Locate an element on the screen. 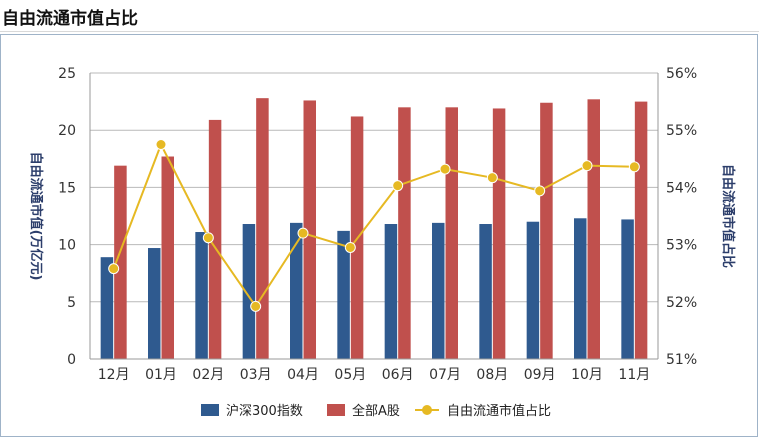 This screenshot has width=759, height=437. page-title: 自由流通市值占比 is located at coordinates (70, 19).